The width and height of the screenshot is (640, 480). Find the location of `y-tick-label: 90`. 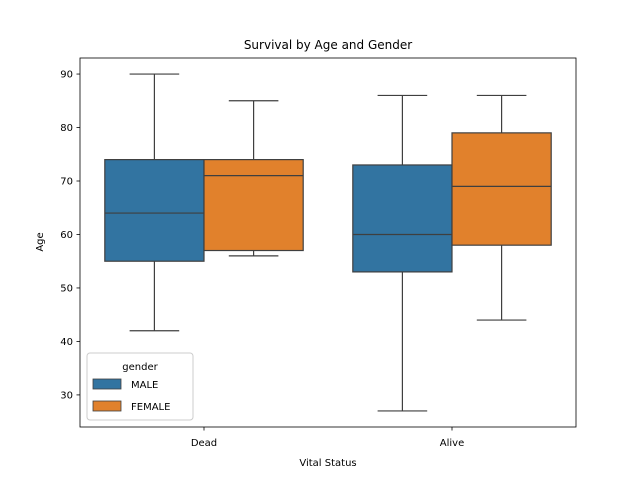

y-tick-label: 90 is located at coordinates (66, 75).